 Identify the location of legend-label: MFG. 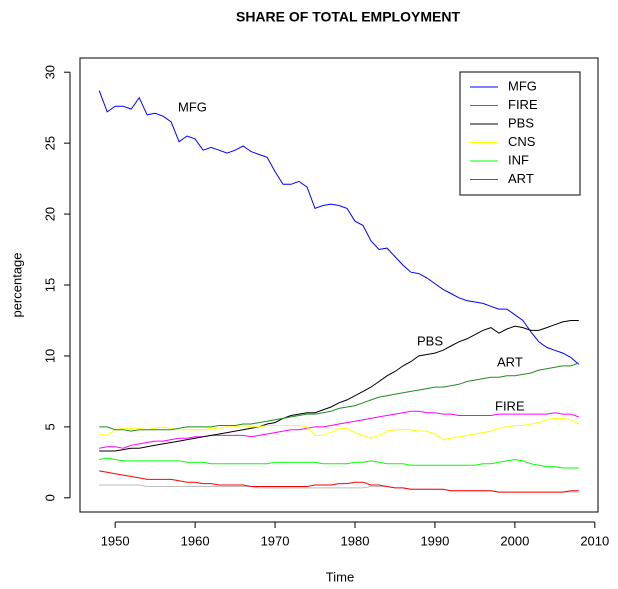
(522, 85).